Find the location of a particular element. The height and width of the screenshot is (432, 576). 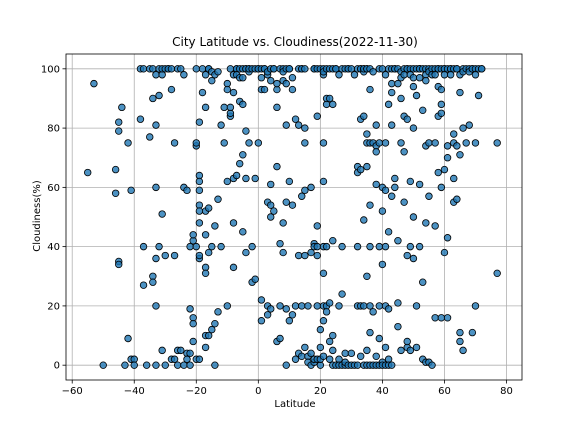

y-tick-label: 40 is located at coordinates (53, 247).